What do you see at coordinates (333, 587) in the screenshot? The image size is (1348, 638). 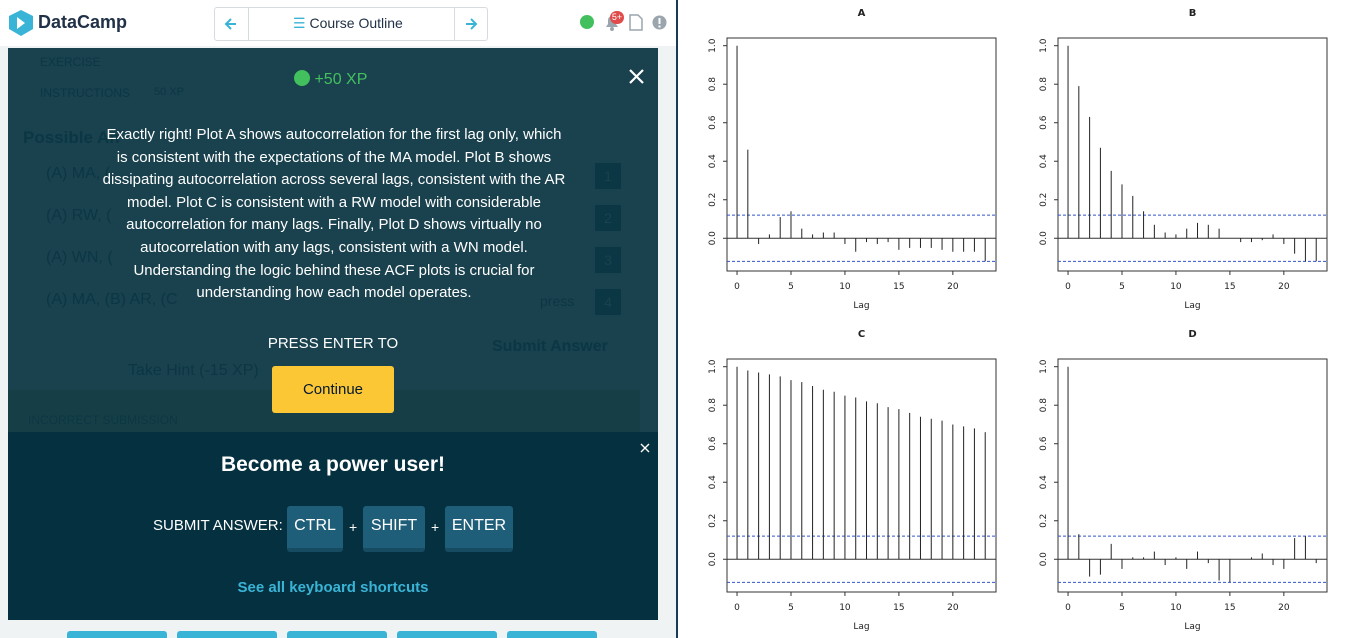 I see `shortcuts-link: See all keyboard shortcuts` at bounding box center [333, 587].